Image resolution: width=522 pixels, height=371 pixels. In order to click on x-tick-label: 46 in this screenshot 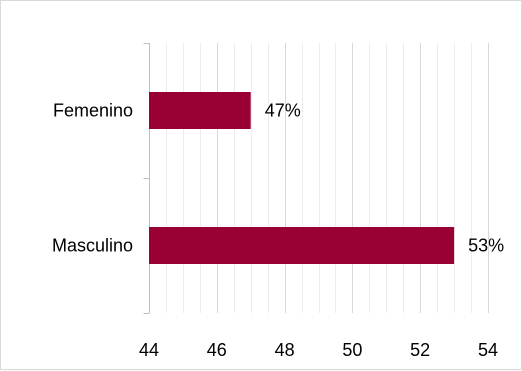, I will do `click(217, 350)`.